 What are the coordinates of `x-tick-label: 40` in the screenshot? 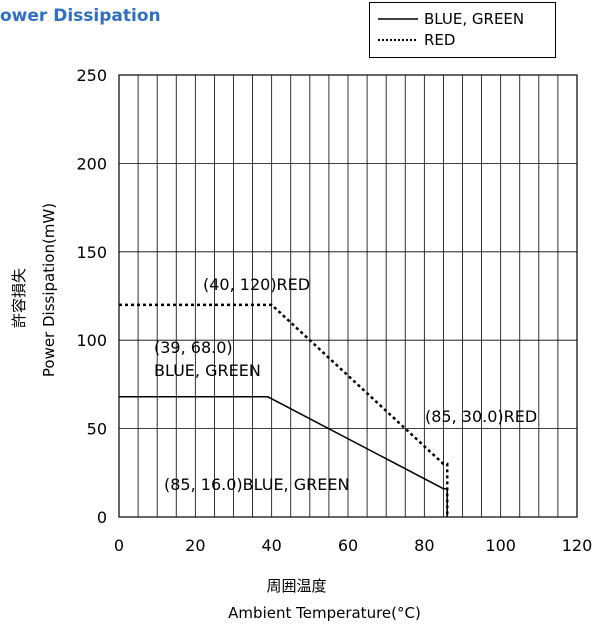 It's located at (271, 545).